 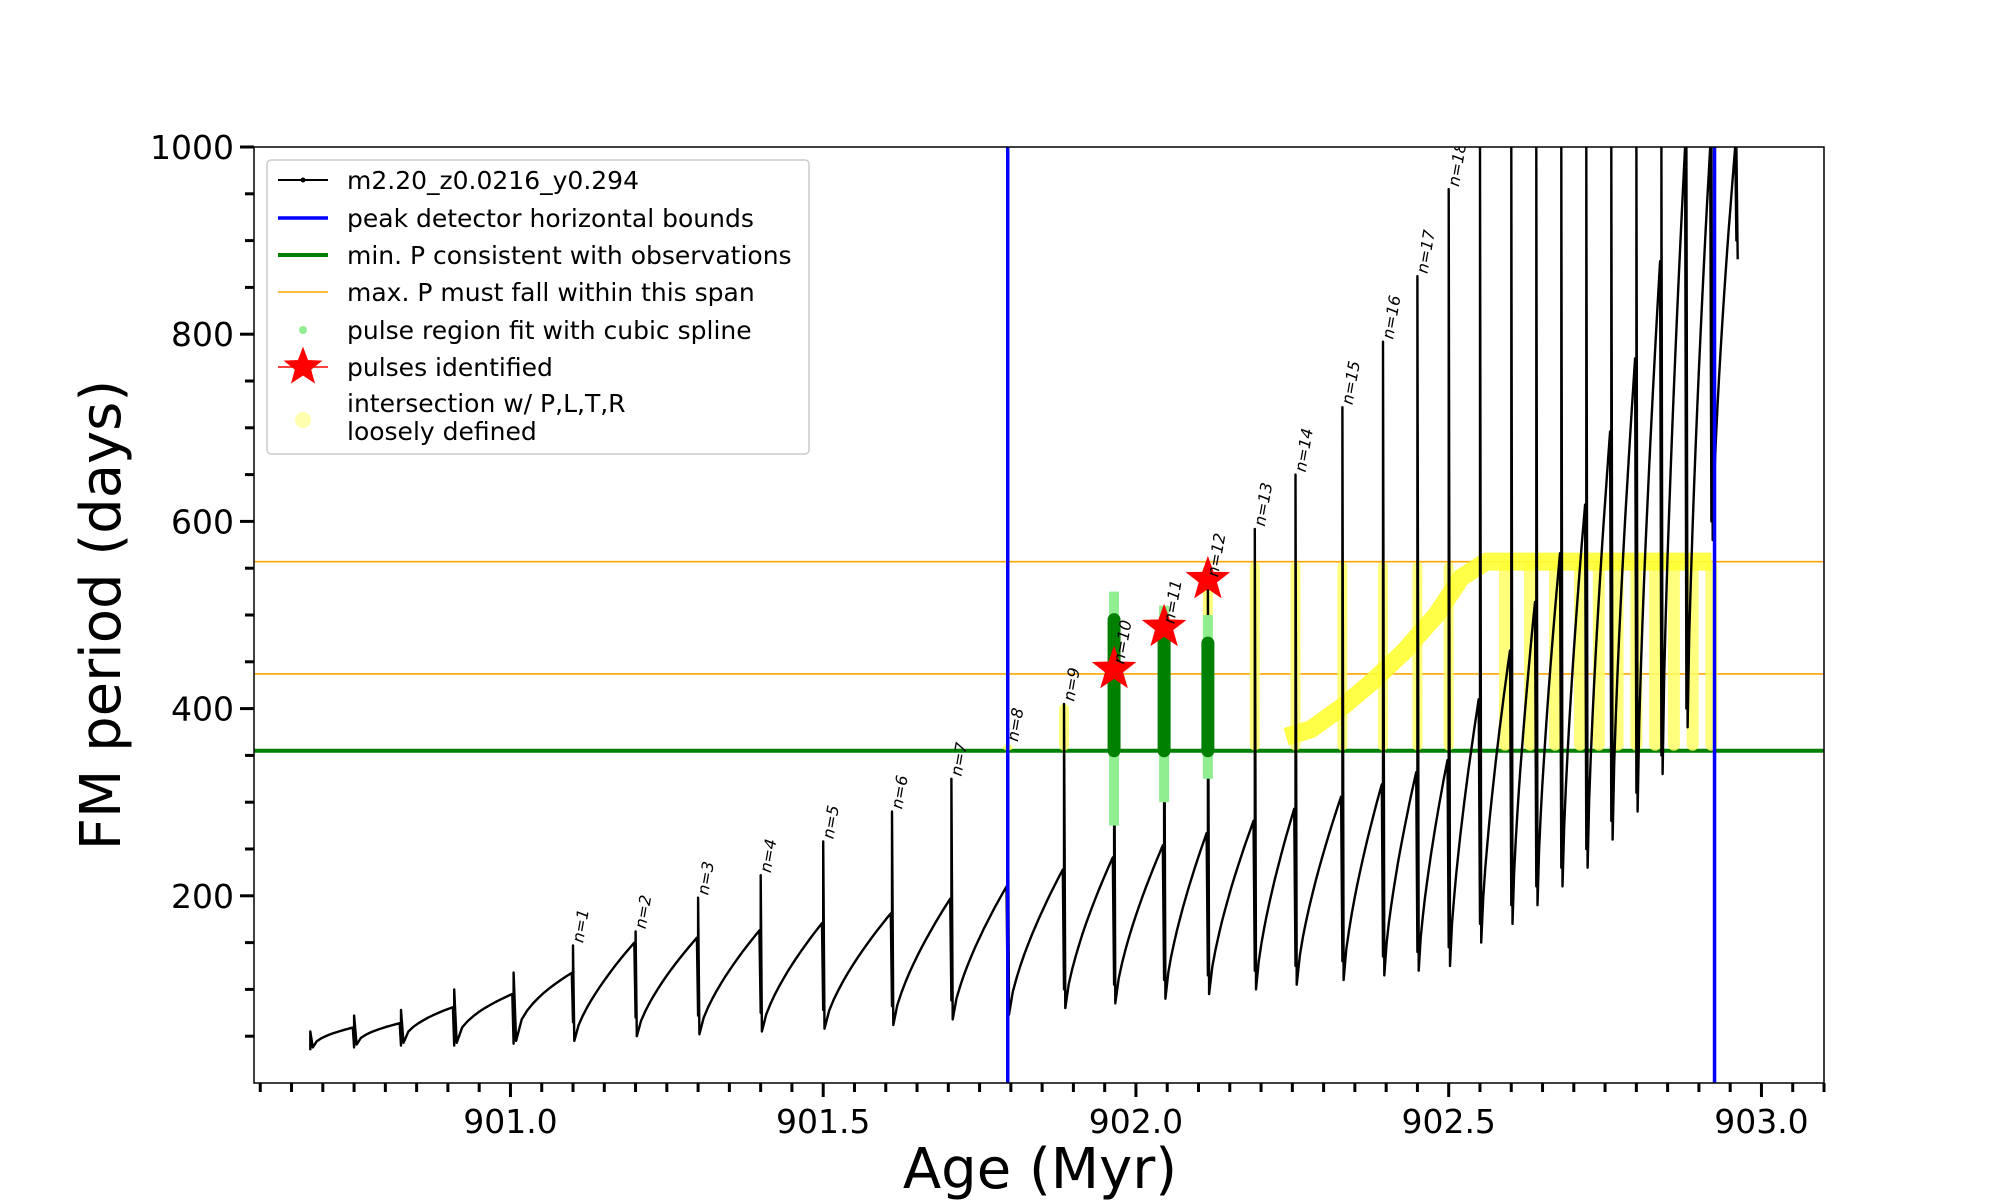 I want to click on legend-frame, so click(x=538, y=307).